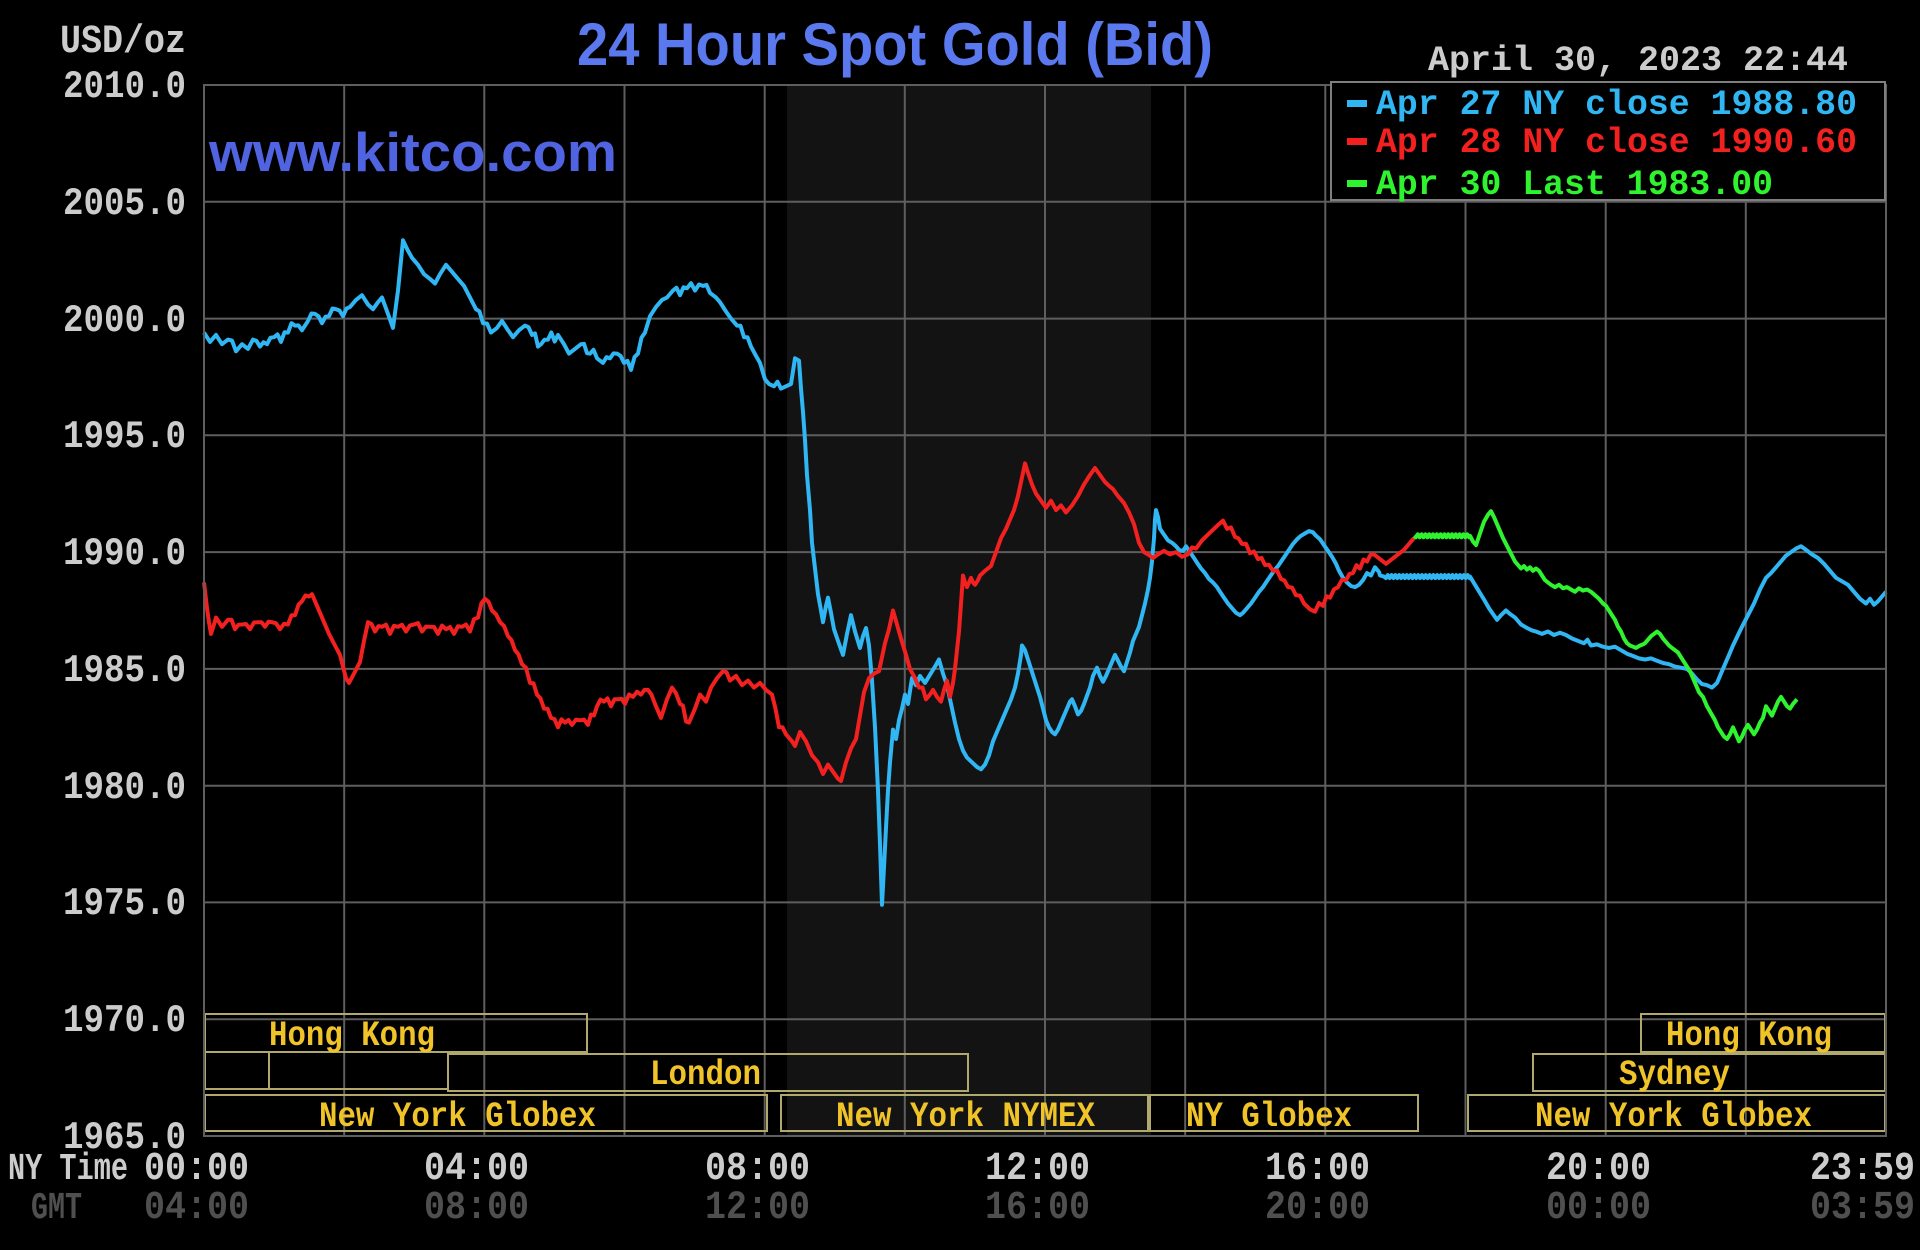 The image size is (1920, 1250). Describe the element at coordinates (123, 42) in the screenshot. I see `svg-text: USD/oz` at that location.